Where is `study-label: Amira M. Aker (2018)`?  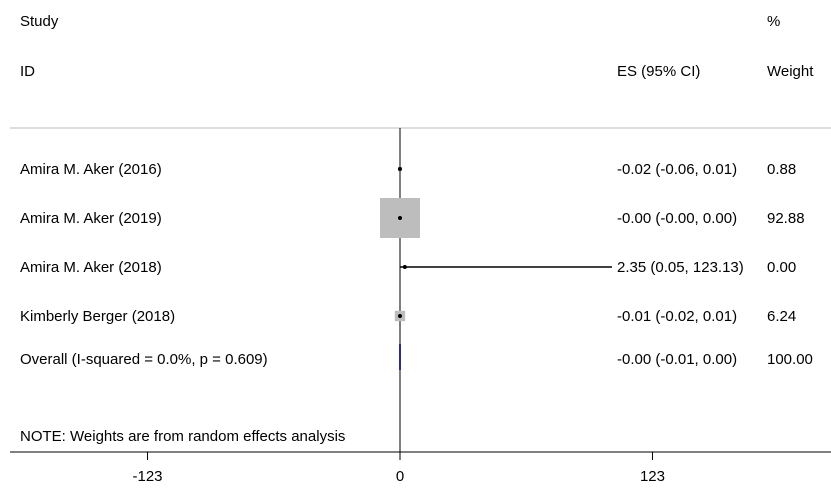 study-label: Amira M. Aker (2018) is located at coordinates (91, 267).